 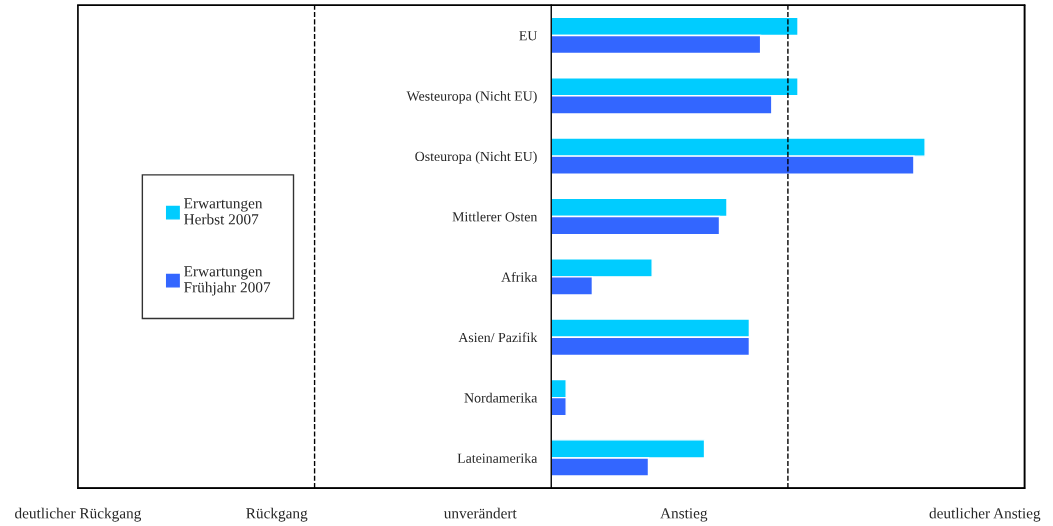 What do you see at coordinates (495, 216) in the screenshot?
I see `y-tick-label: Mittlerer Osten` at bounding box center [495, 216].